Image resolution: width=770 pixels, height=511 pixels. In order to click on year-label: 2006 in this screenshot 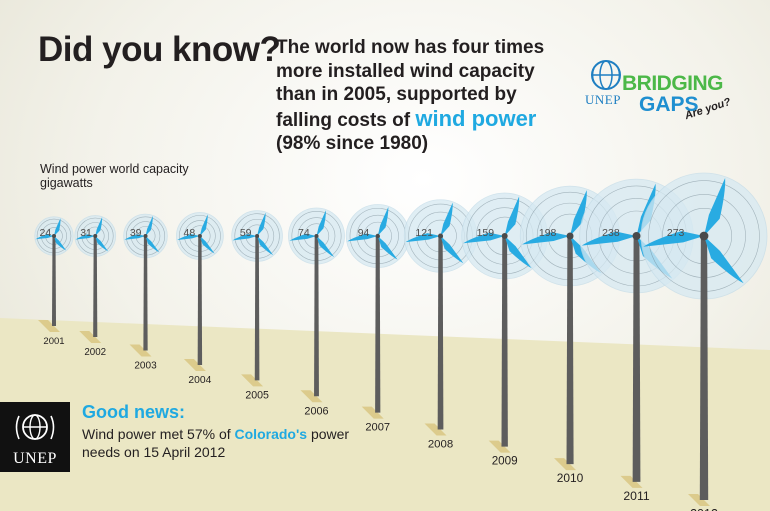, I will do `click(316, 411)`.